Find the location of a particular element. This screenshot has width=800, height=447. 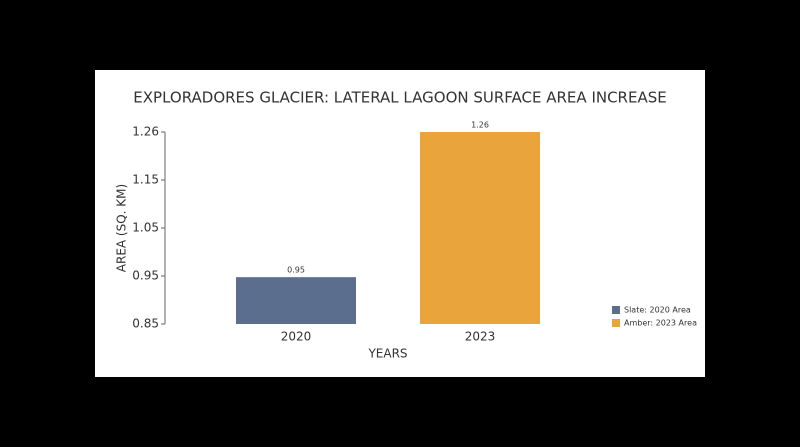

x-tick-label: 2023 is located at coordinates (480, 337).